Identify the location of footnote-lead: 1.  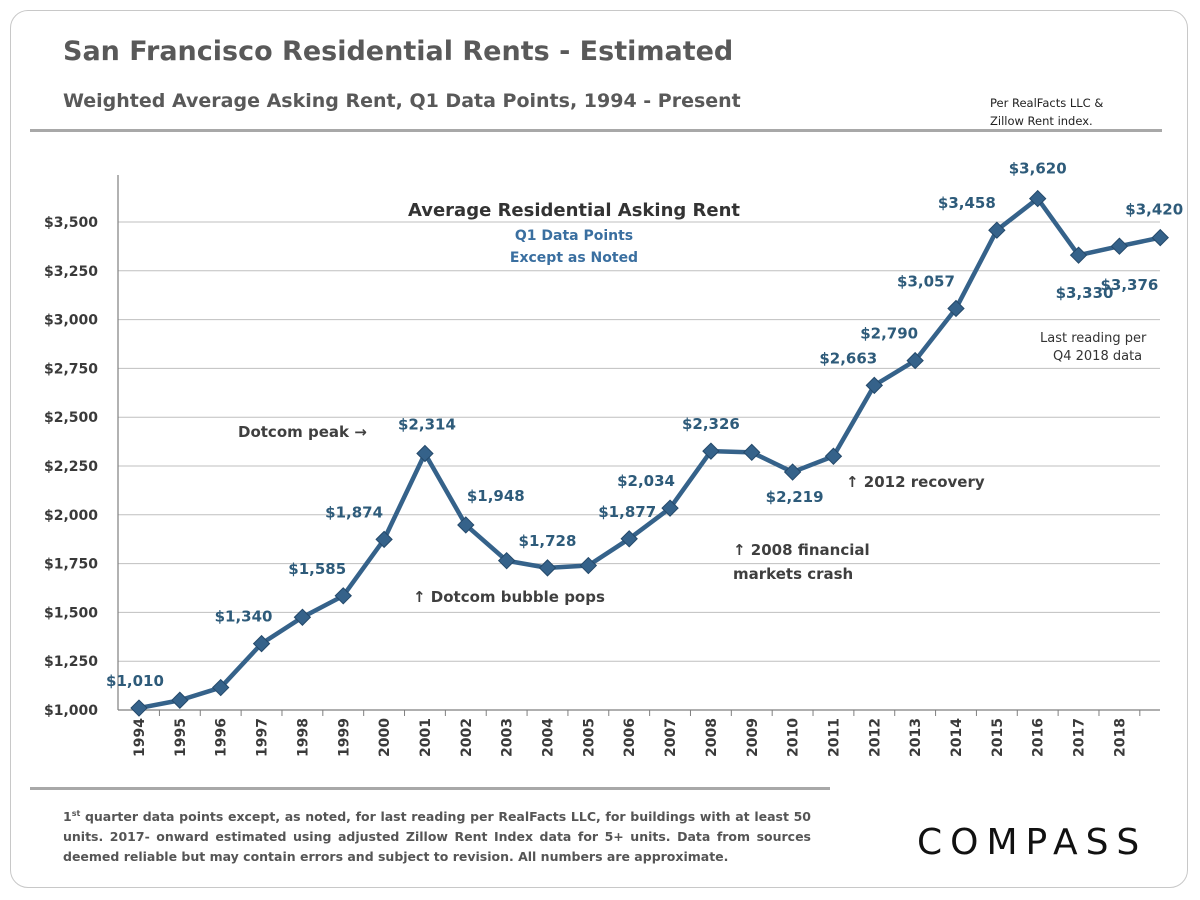
(67, 817).